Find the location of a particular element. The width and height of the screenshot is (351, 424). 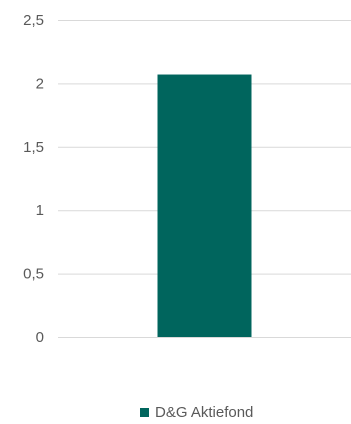

legend-swatch is located at coordinates (144, 412).